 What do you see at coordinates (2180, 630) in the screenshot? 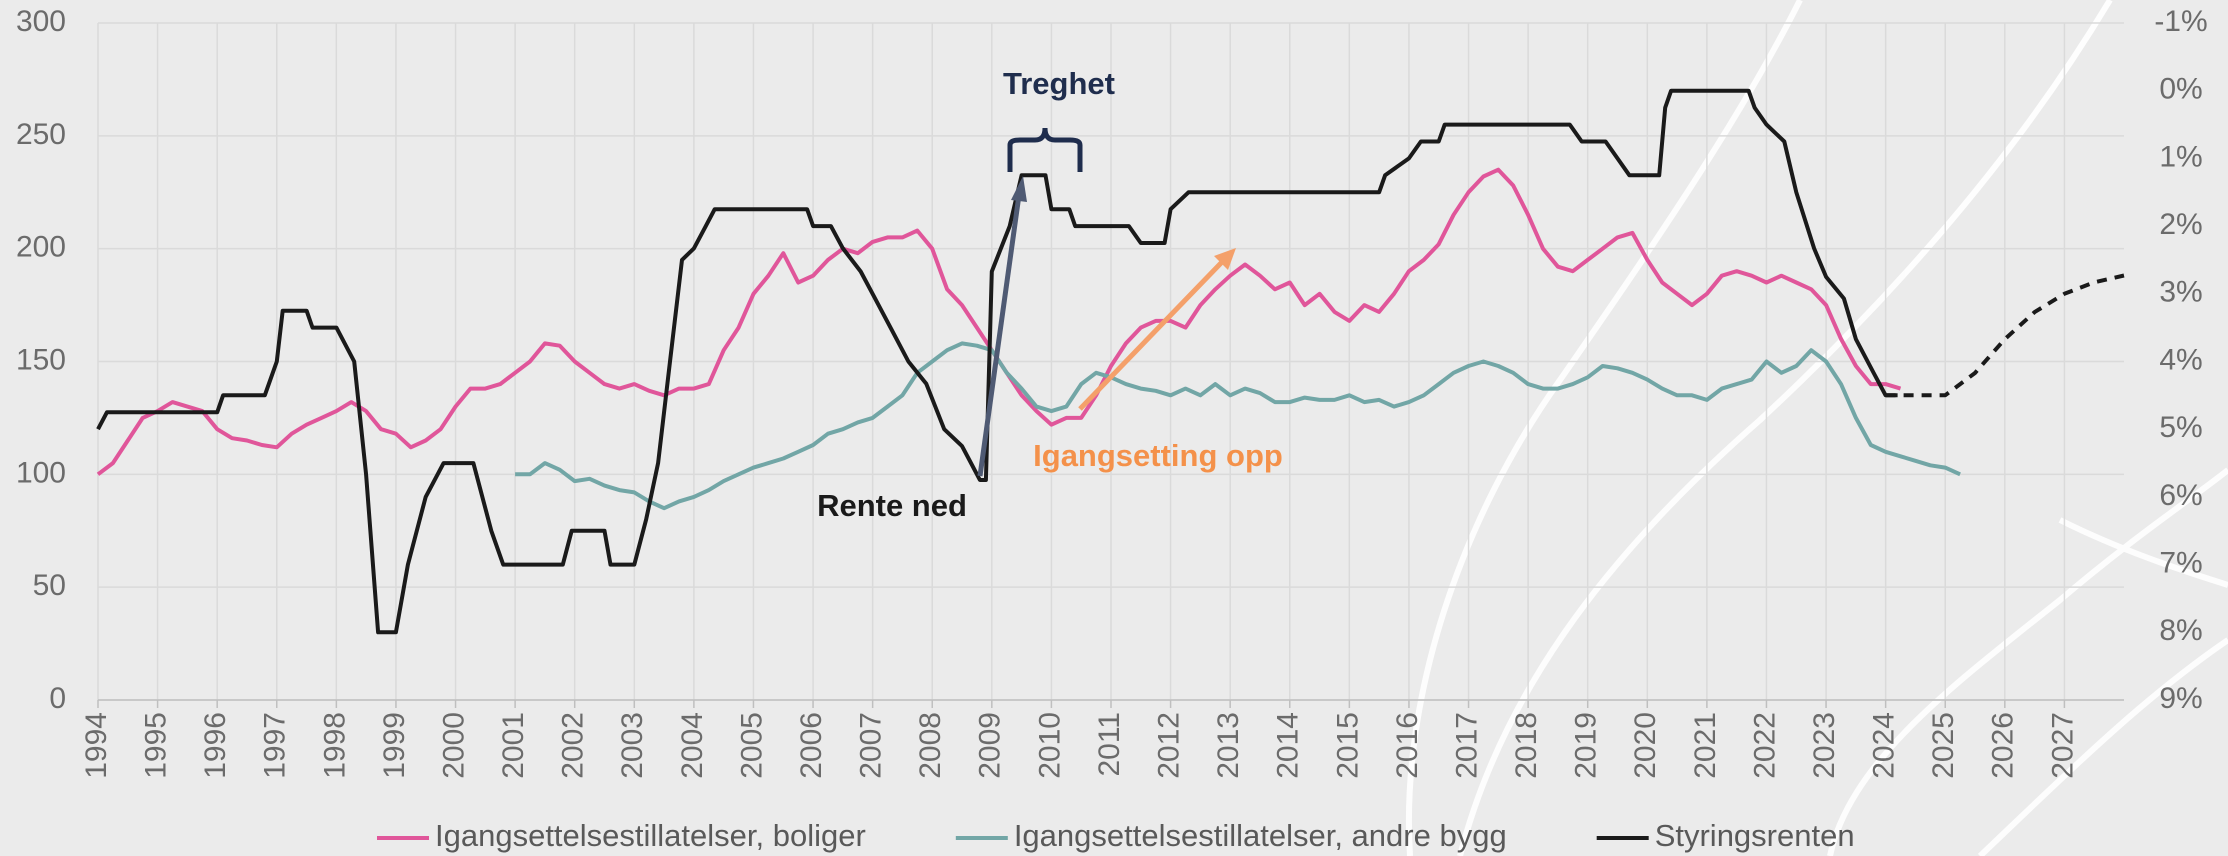
I see `y2-tick-label: 8%` at bounding box center [2180, 630].